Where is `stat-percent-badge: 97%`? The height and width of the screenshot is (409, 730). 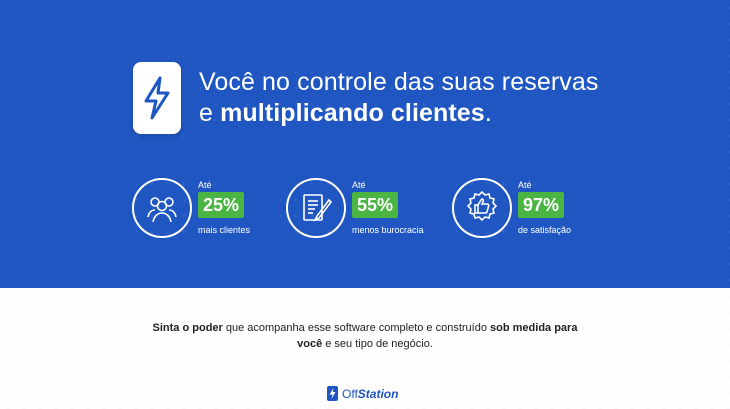 stat-percent-badge: 97% is located at coordinates (541, 205).